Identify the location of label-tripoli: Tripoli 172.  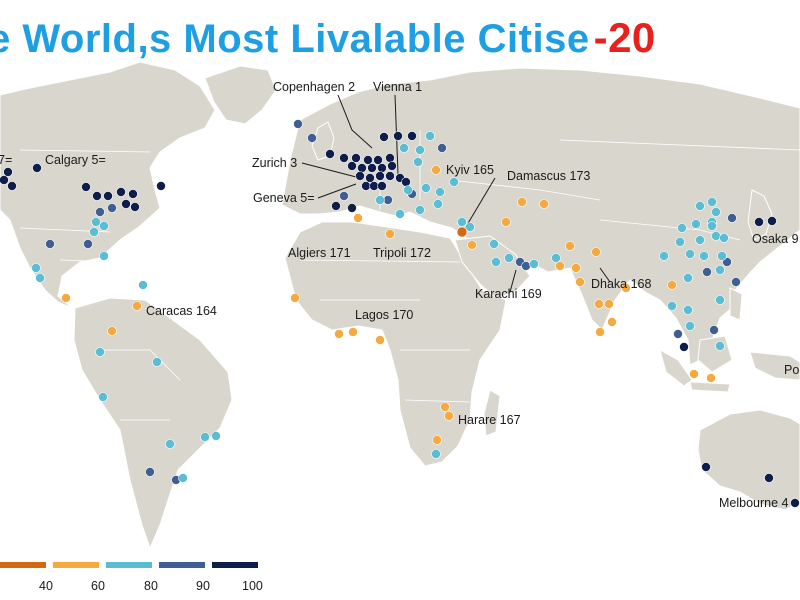
(402, 253).